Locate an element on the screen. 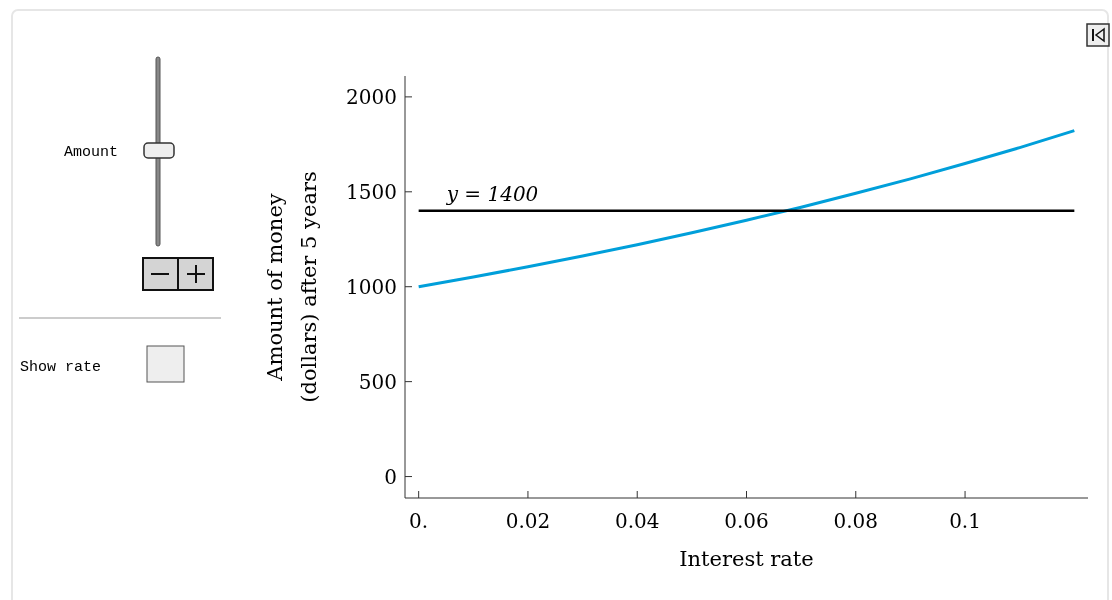 The image size is (1112, 600). series-label: y = 1400 is located at coordinates (492, 193).